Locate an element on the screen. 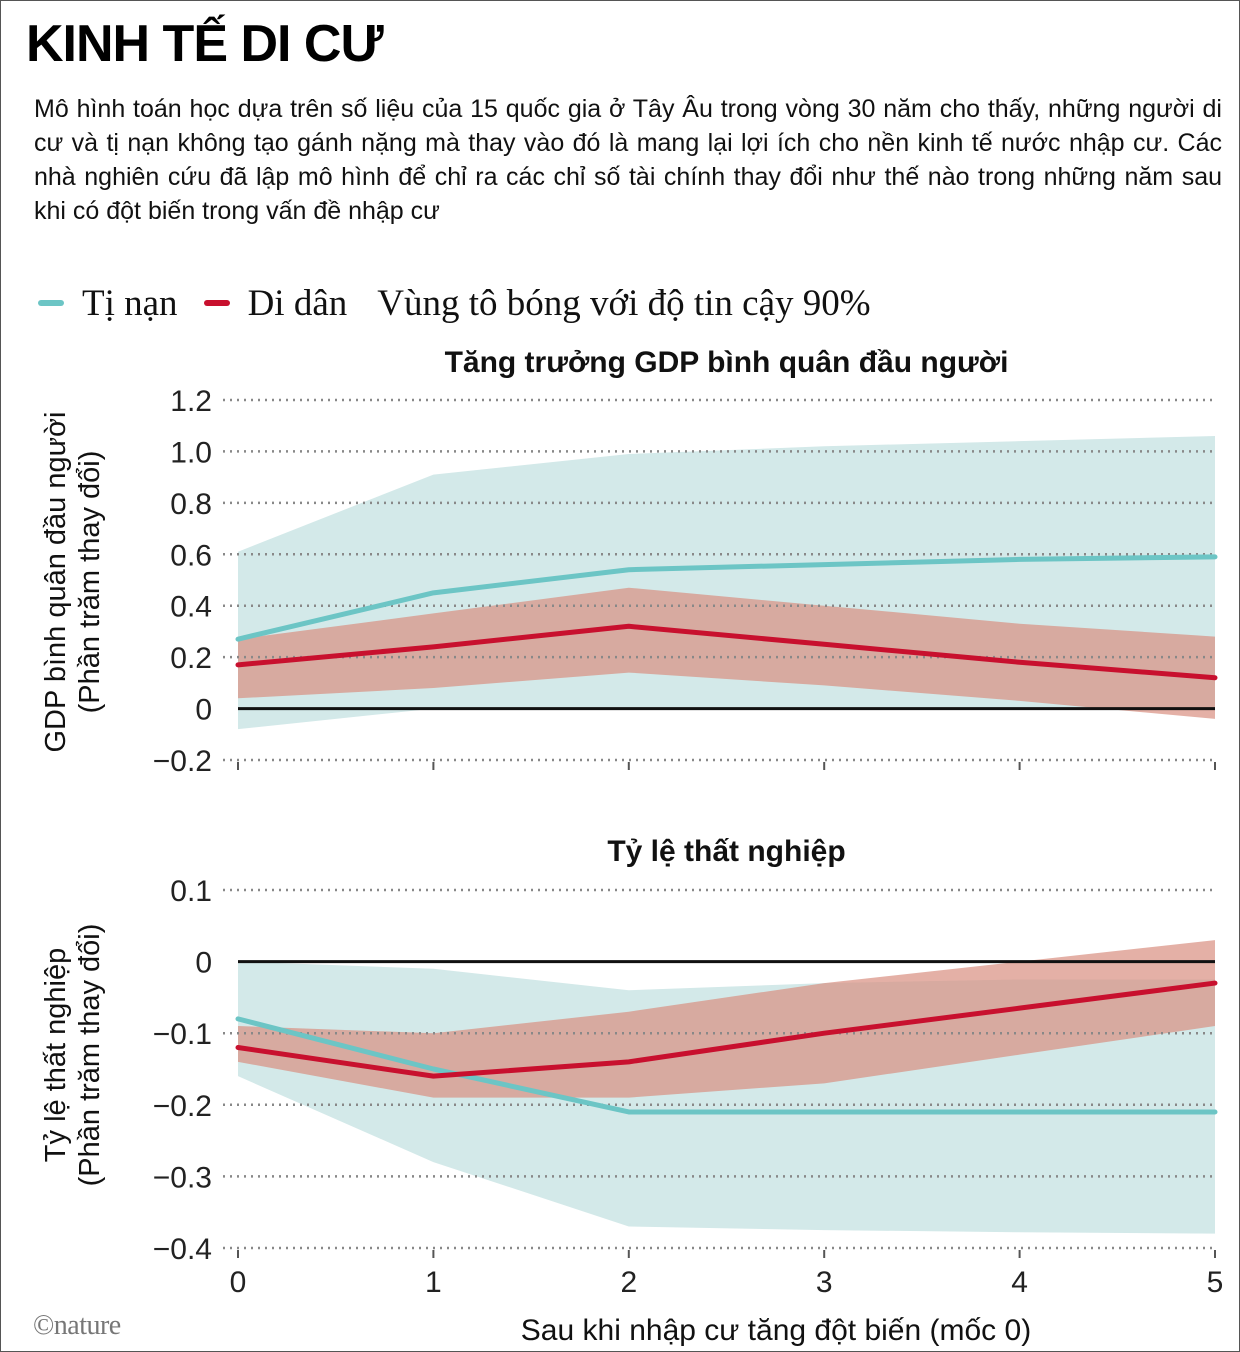  gdp-ytick-label: 1.0 is located at coordinates (191, 452).